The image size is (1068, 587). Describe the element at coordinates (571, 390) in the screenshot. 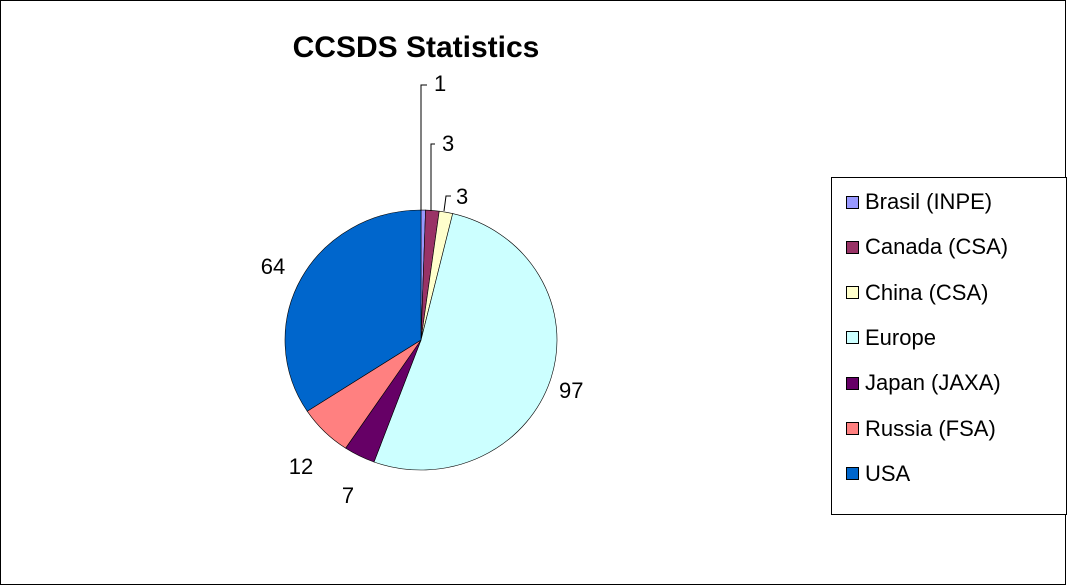

I see `data-label-europe: 97` at that location.